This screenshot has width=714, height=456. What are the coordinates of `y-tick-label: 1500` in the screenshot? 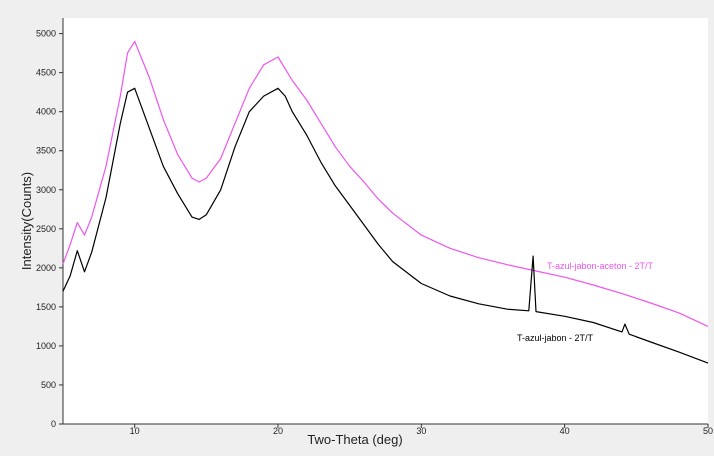 It's located at (46, 307).